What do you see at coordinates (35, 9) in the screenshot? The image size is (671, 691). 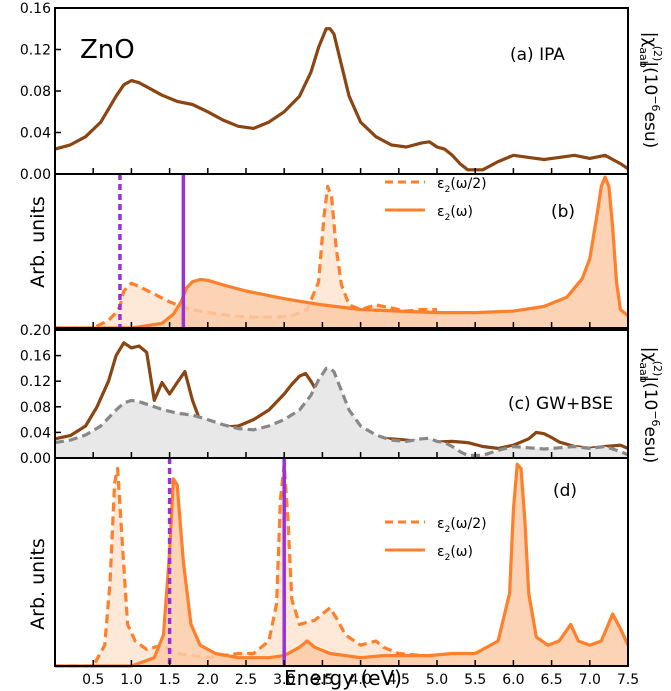 I see `panel-a-ytick-label: 0.16` at bounding box center [35, 9].